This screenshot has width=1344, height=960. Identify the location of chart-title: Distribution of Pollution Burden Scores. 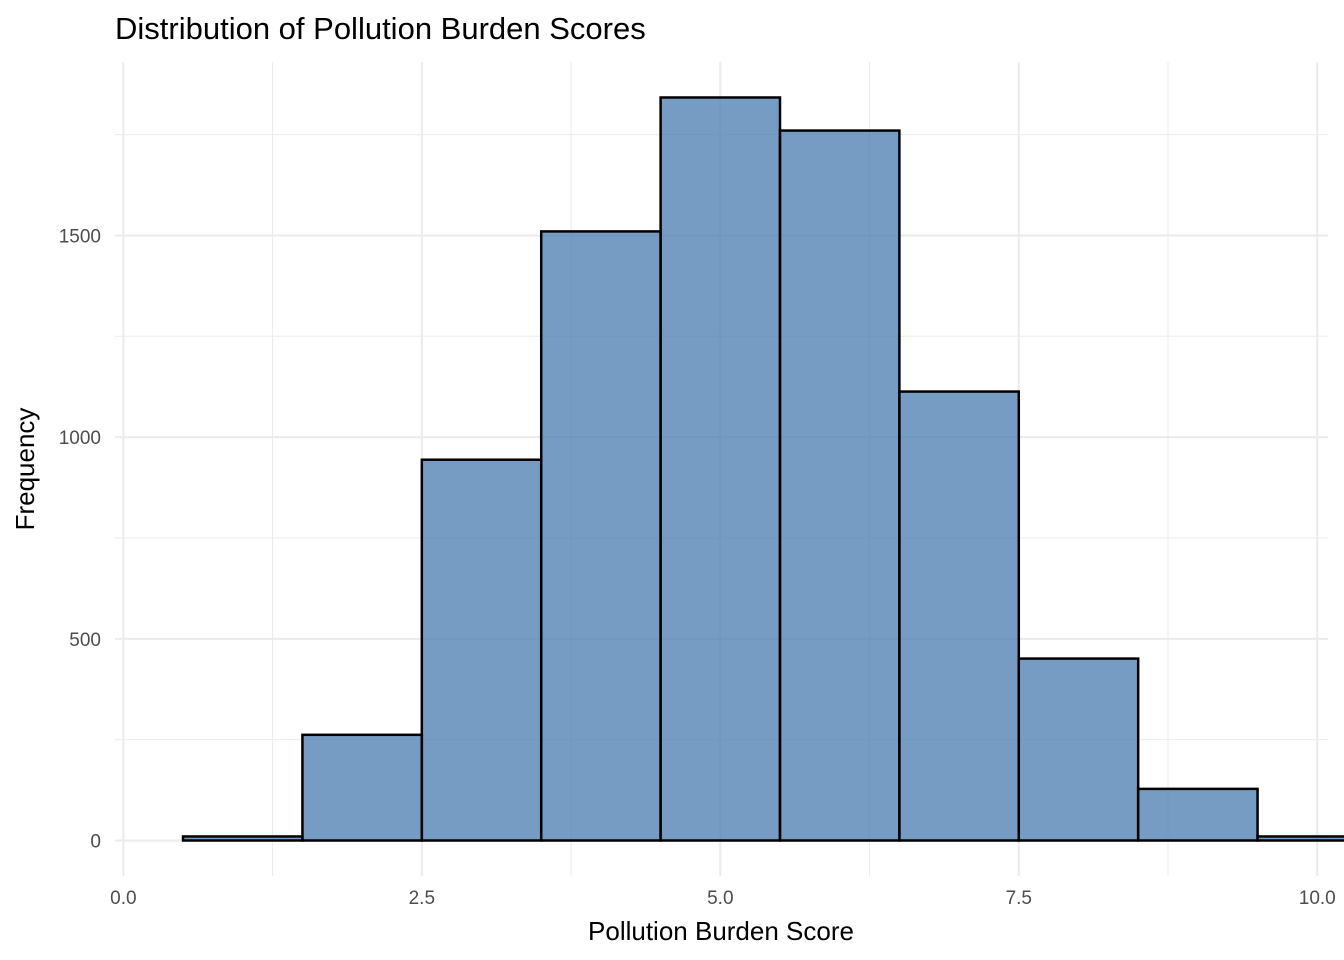
(380, 28).